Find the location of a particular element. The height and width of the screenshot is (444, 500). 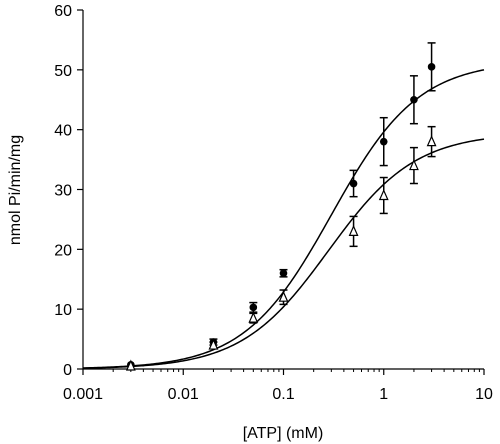

x-tick-label: 0.001 is located at coordinates (83, 394).